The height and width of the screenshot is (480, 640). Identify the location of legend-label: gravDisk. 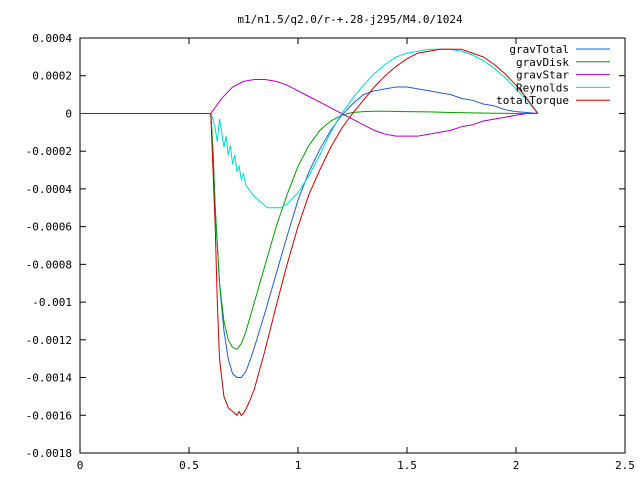
(542, 62).